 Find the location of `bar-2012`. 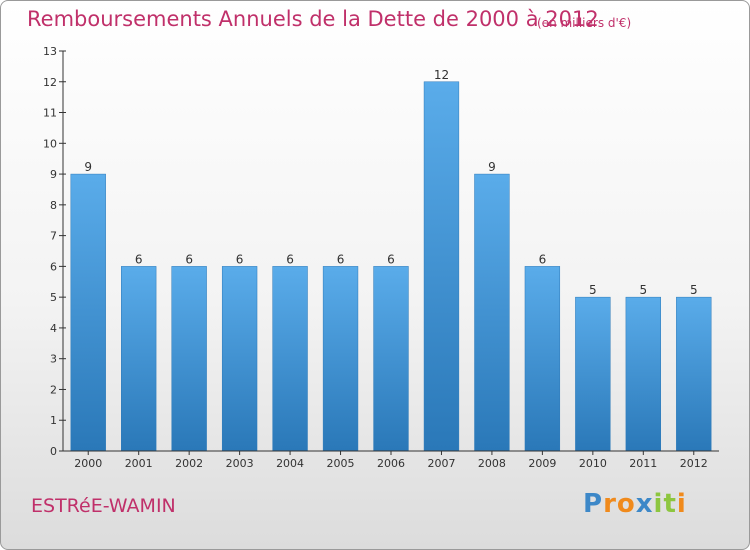

bar-2012 is located at coordinates (694, 374).